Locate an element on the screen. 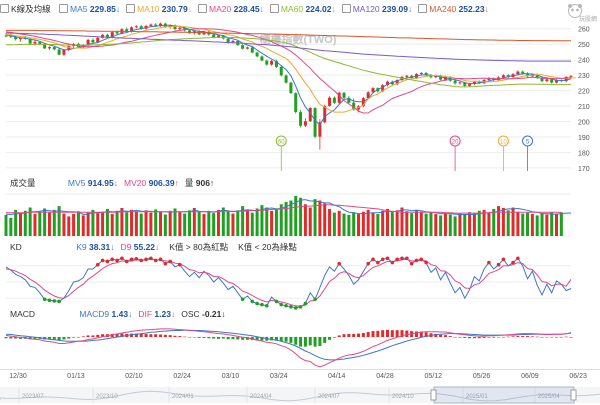  legend-item-ma60: MA60 224.02↓ is located at coordinates (302, 9).